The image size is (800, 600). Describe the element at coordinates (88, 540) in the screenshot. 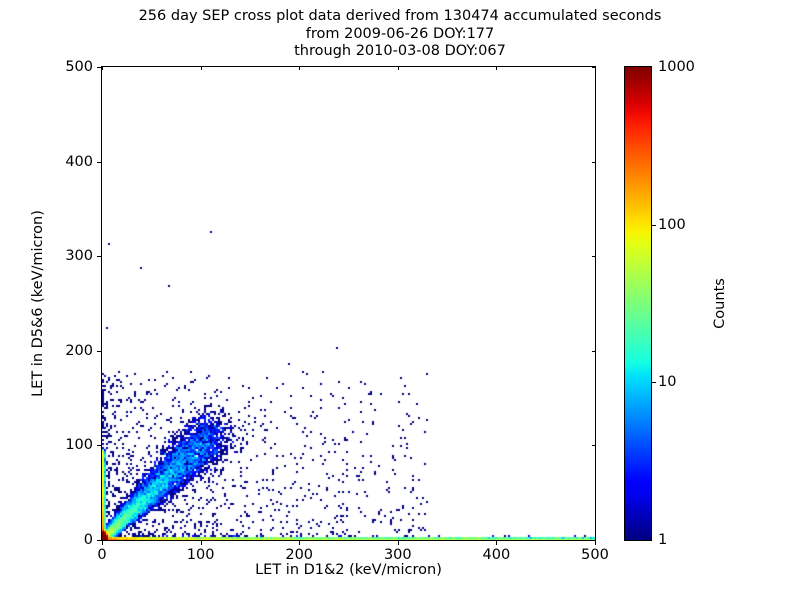

I see `y-tick-label: 0` at that location.